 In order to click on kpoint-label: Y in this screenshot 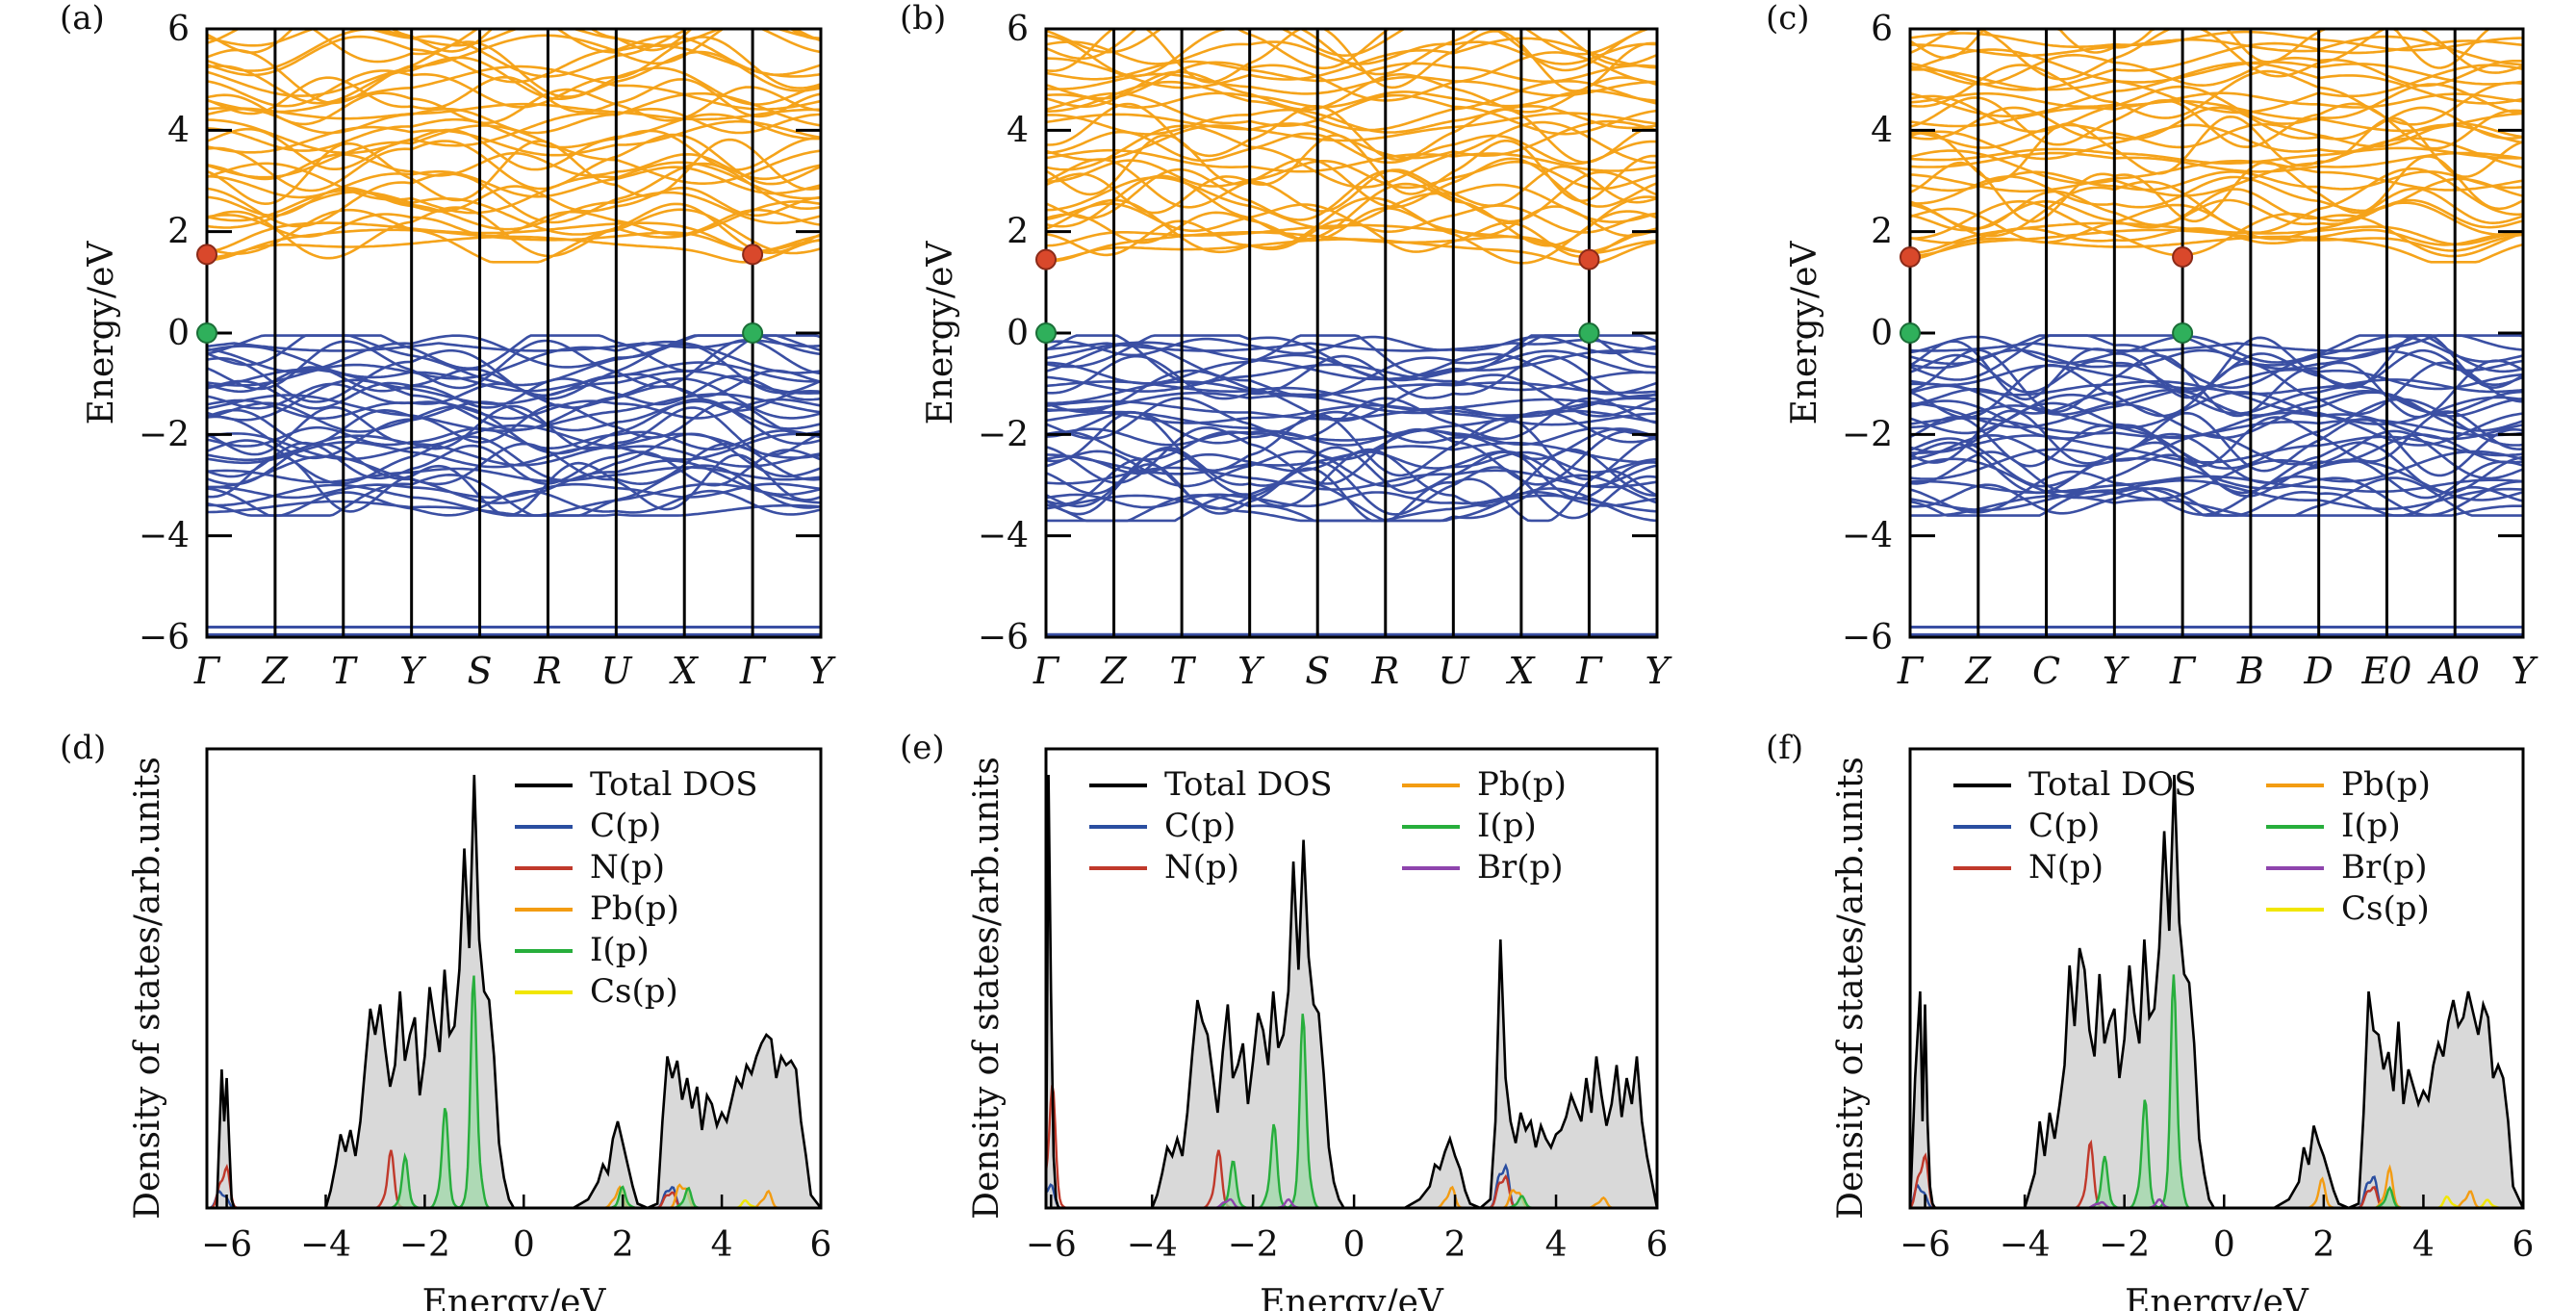, I will do `click(822, 671)`.